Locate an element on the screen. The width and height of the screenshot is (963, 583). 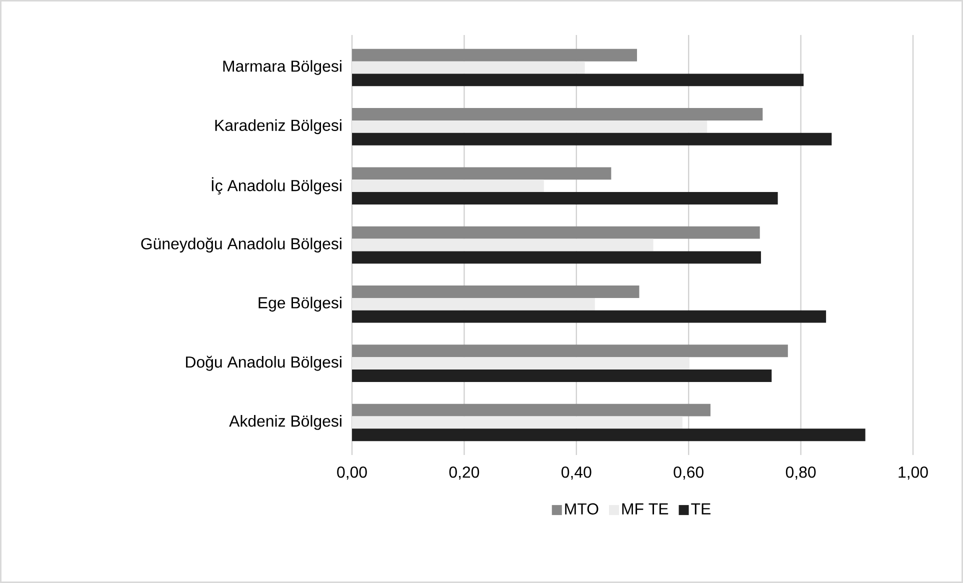
x-tick-label: 0,00 is located at coordinates (352, 473).